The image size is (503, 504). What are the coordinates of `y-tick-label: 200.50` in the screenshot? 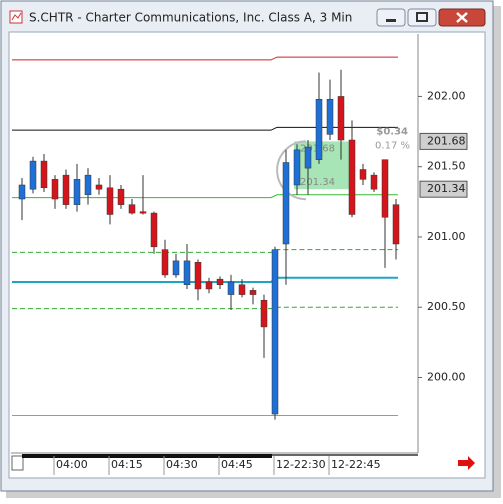 It's located at (446, 306).